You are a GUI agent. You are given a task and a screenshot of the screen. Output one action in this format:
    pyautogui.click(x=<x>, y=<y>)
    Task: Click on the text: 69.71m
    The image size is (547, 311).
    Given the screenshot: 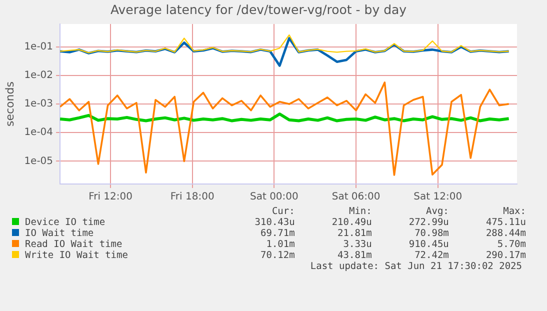 What is the action you would take?
    pyautogui.click(x=278, y=233)
    